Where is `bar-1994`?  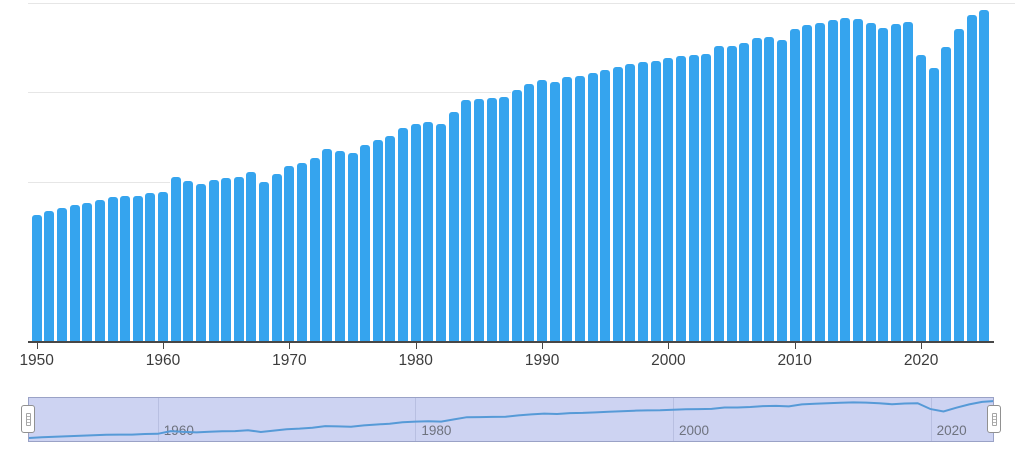 bar-1994 is located at coordinates (592, 207).